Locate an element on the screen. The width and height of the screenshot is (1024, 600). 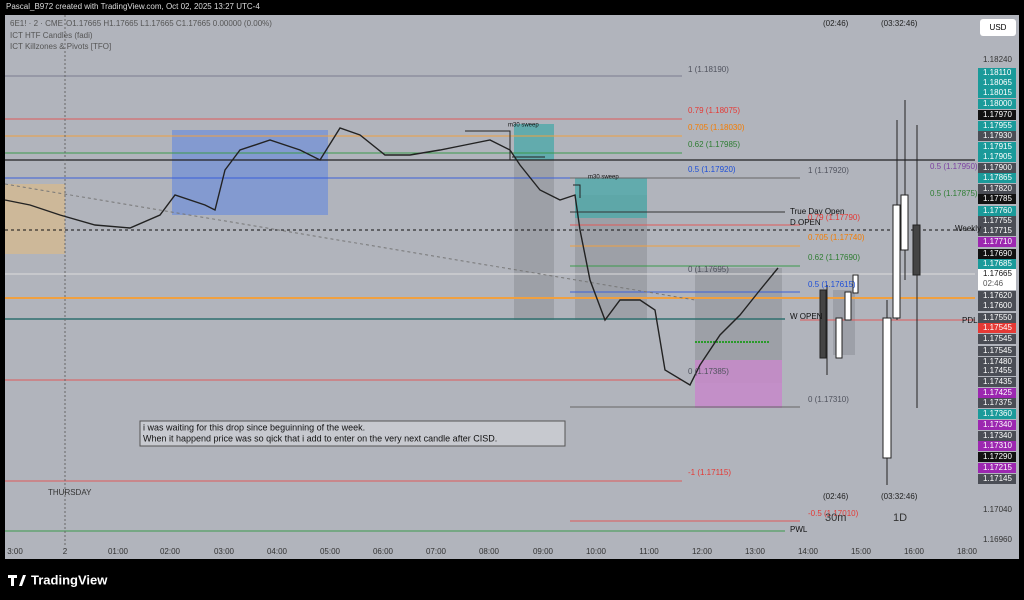
countdown: 02:46 is located at coordinates (993, 283).